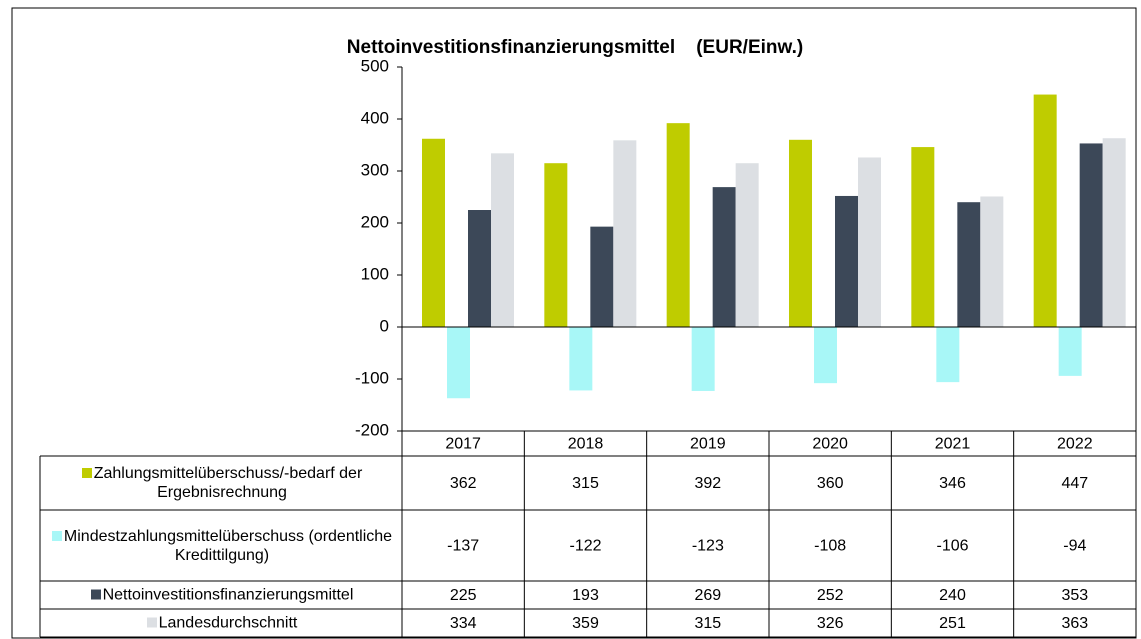  I want to click on table-value: 251, so click(952, 623).